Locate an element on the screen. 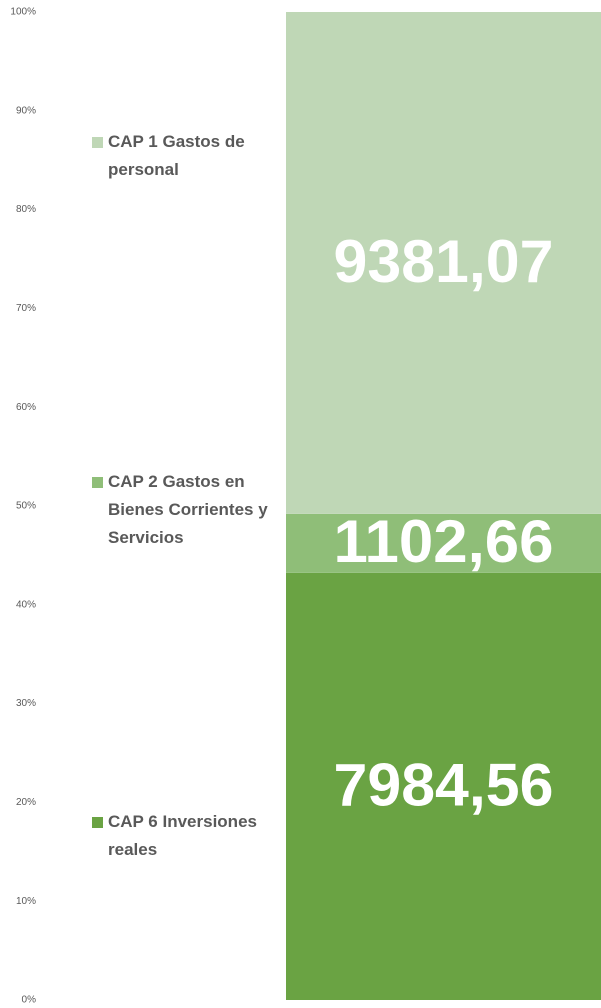 This screenshot has width=601, height=1008. legend-label: CAP 6 Inversiones reales is located at coordinates (182, 835).